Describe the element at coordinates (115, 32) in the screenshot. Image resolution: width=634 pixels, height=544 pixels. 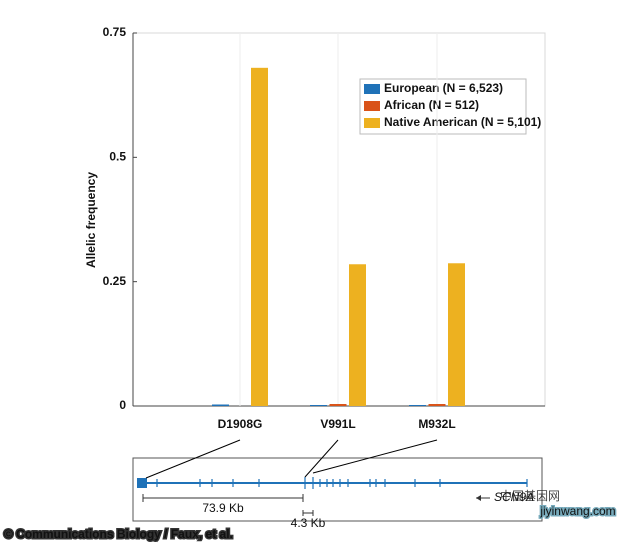
I see `y-tick-label: 0.75` at that location.